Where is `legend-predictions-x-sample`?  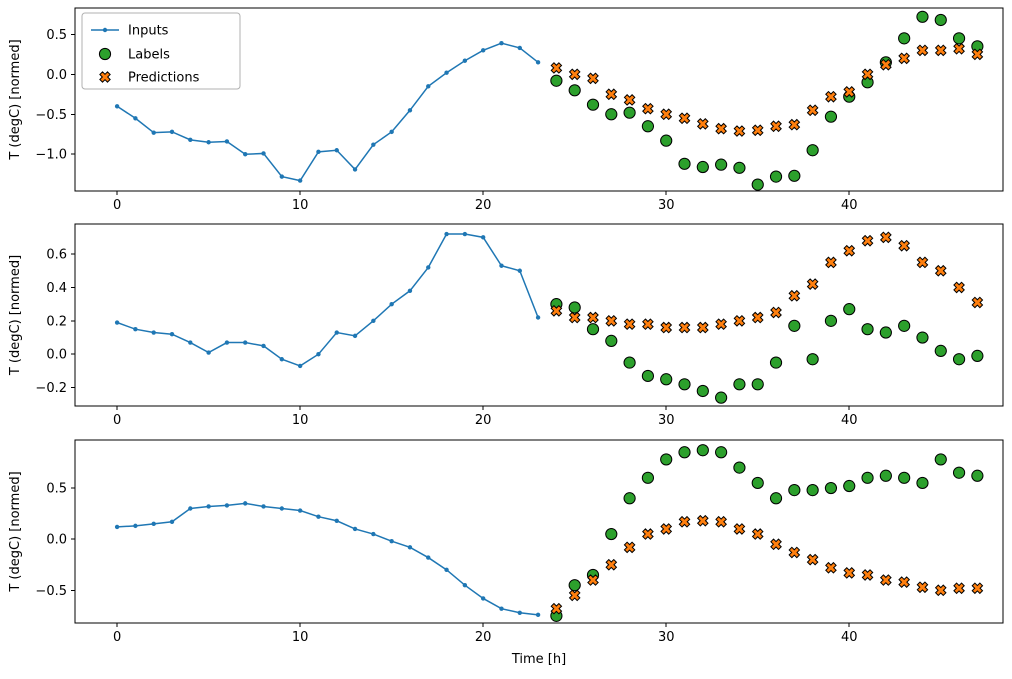
legend-predictions-x-sample is located at coordinates (105, 77).